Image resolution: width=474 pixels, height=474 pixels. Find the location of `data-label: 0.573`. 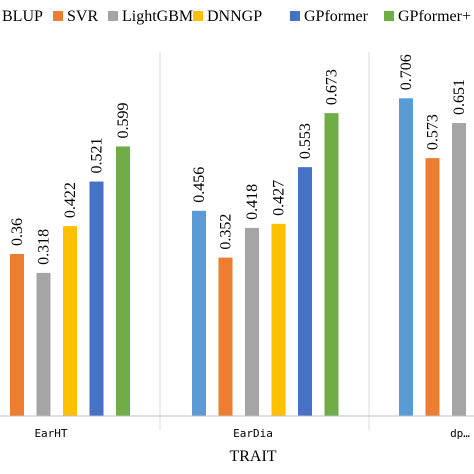

data-label: 0.573 is located at coordinates (433, 132).